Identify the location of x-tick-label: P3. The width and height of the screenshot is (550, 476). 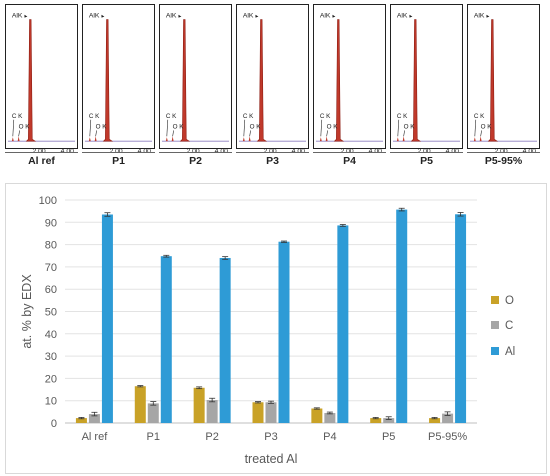
(270, 437).